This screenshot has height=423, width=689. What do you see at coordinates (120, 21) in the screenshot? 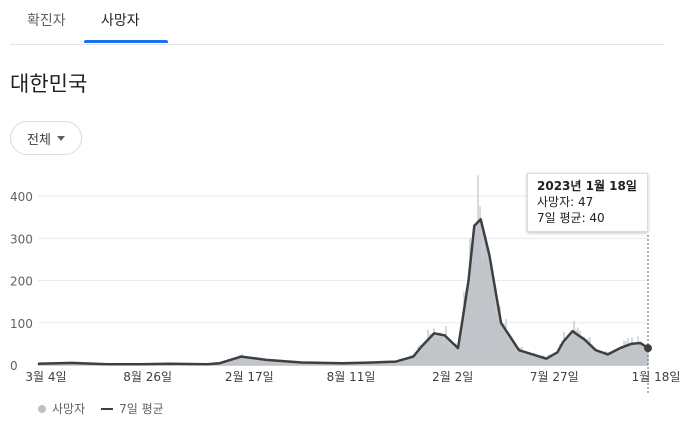
I see `tab-deaths: 사망자` at bounding box center [120, 21].